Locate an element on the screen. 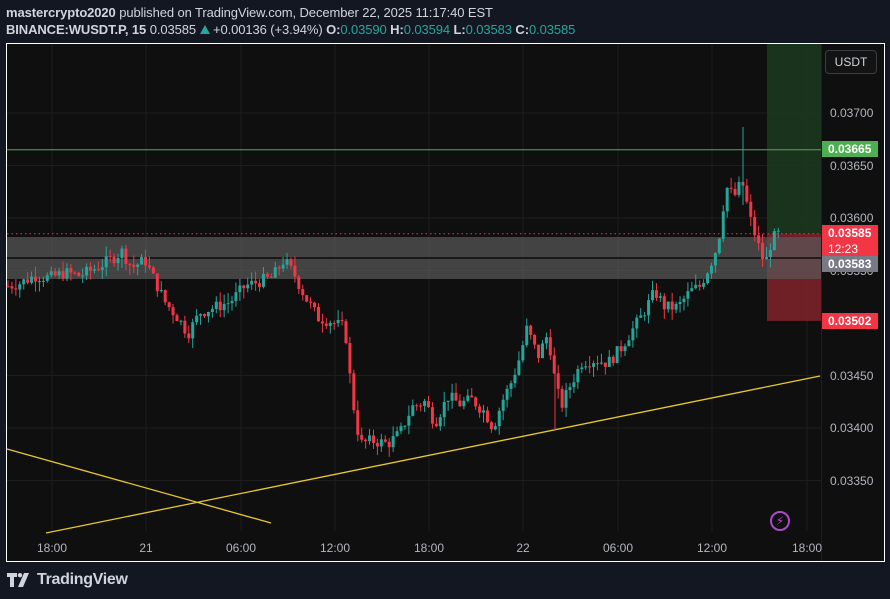 Image resolution: width=890 pixels, height=599 pixels. currency-button: USDT is located at coordinates (851, 62).